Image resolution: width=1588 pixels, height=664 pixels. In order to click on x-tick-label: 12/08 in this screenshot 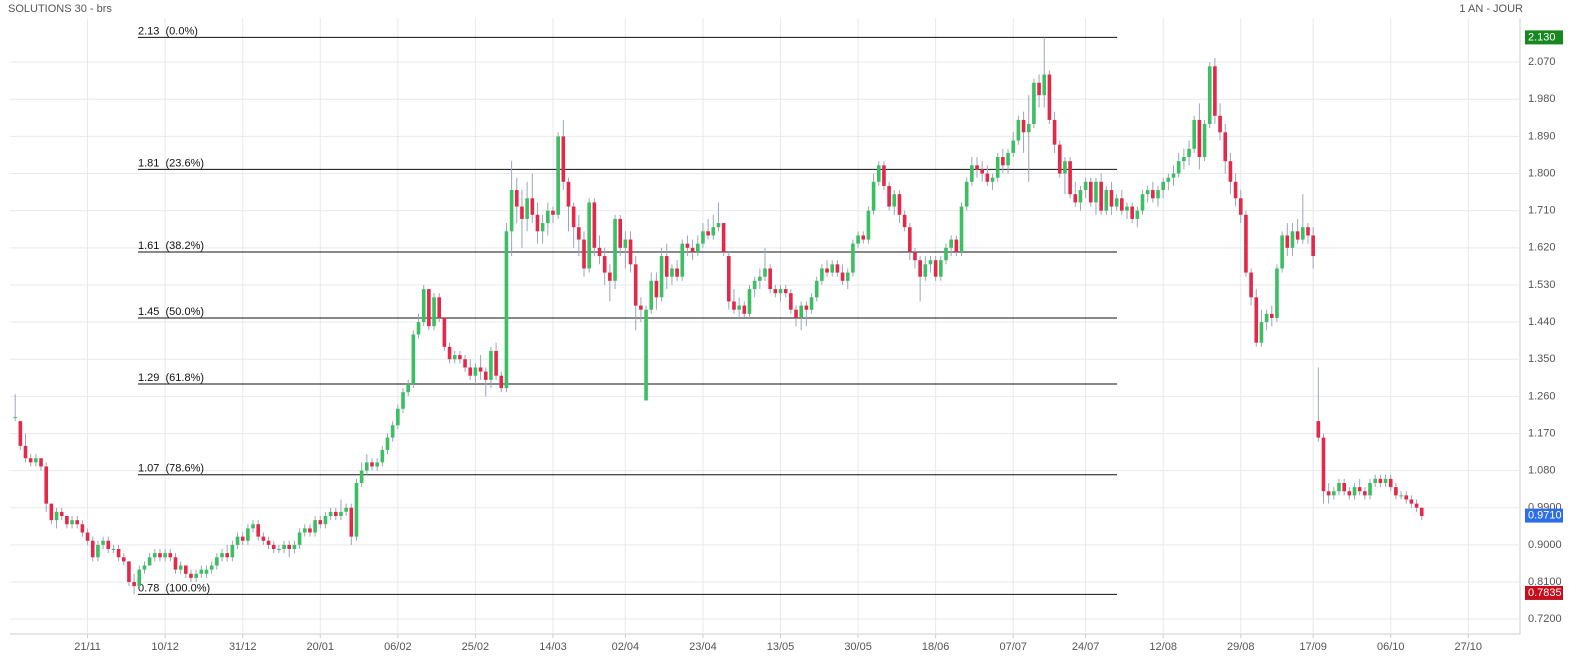, I will do `click(1163, 647)`.